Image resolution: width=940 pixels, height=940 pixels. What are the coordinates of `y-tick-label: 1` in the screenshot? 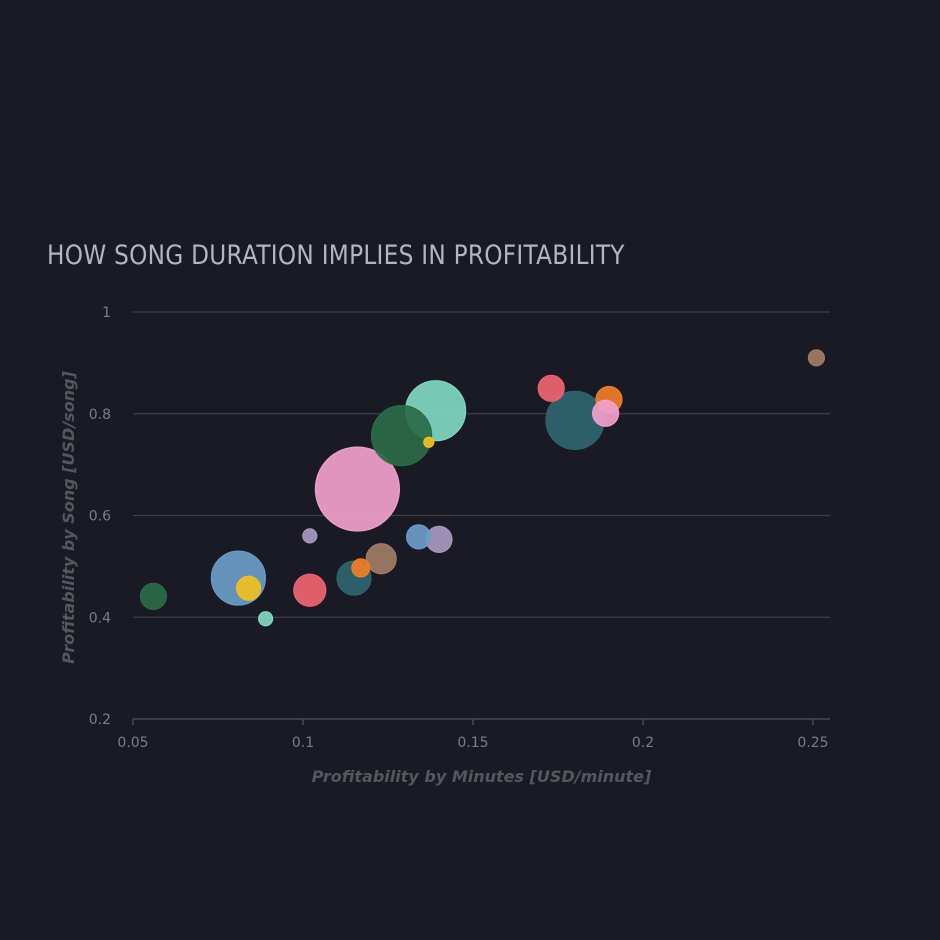 It's located at (106, 313).